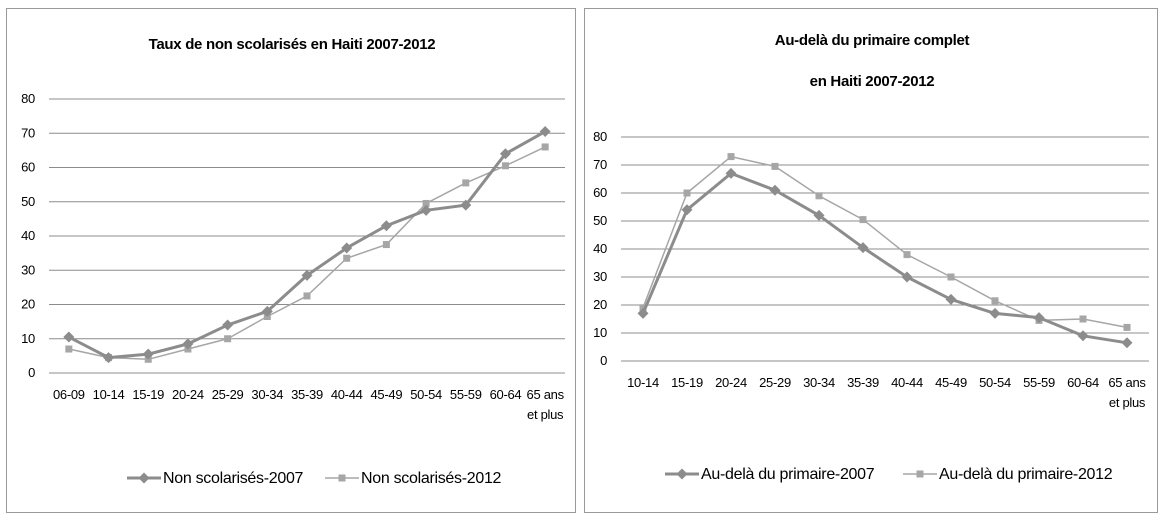 The width and height of the screenshot is (1164, 517). What do you see at coordinates (233, 478) in the screenshot?
I see `legend-label: Non scolarisés-2007` at bounding box center [233, 478].